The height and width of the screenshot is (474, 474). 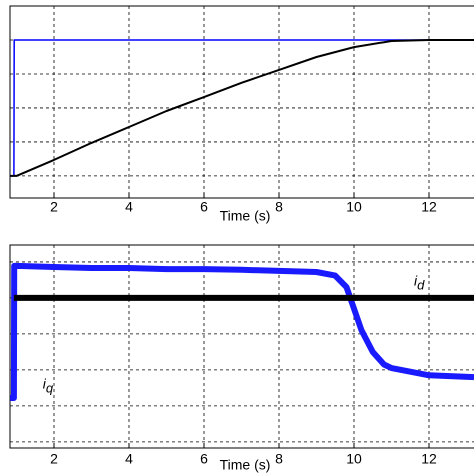 I want to click on annotation-subscript: q, so click(x=50, y=388).